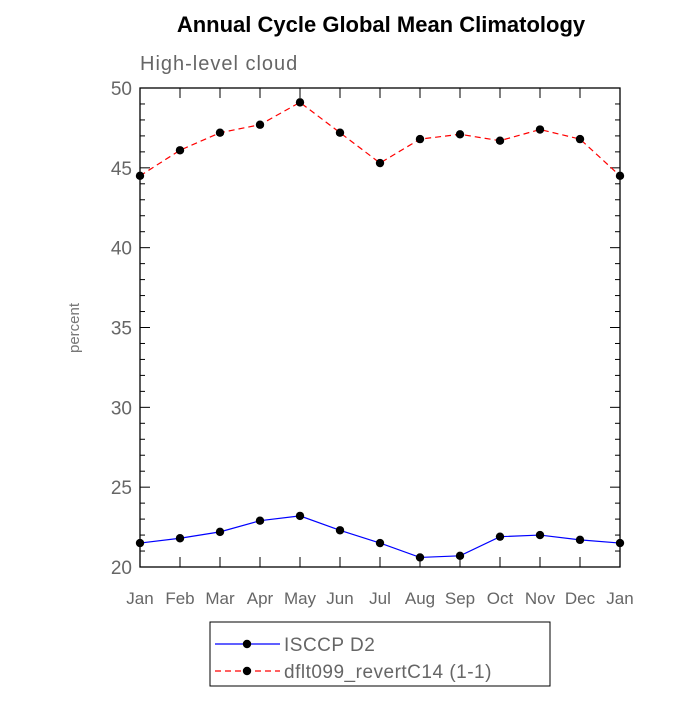  What do you see at coordinates (121, 488) in the screenshot?
I see `y-tick-label: 25` at bounding box center [121, 488].